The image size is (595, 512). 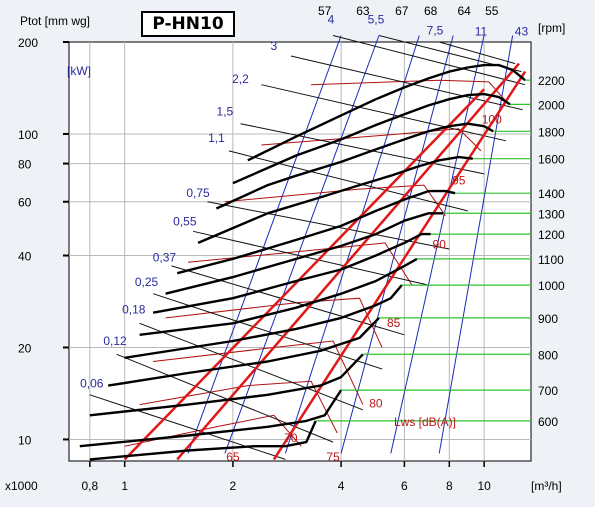 I want to click on power-label: 11, so click(x=481, y=32).